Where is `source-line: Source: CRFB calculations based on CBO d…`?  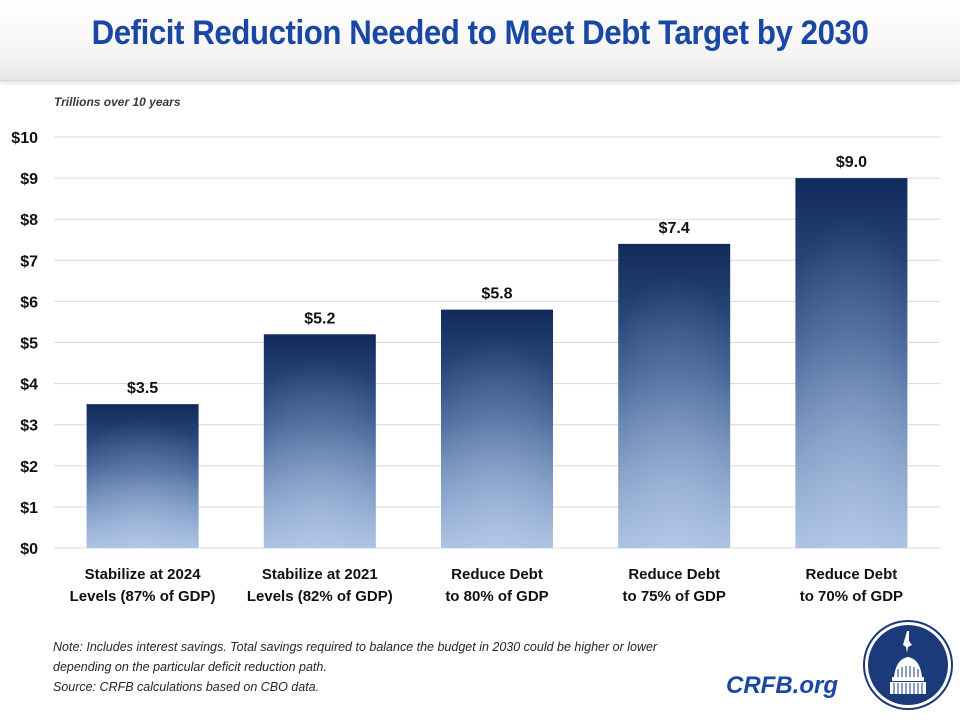
source-line: Source: CRFB calculations based on CBO d… is located at coordinates (186, 687).